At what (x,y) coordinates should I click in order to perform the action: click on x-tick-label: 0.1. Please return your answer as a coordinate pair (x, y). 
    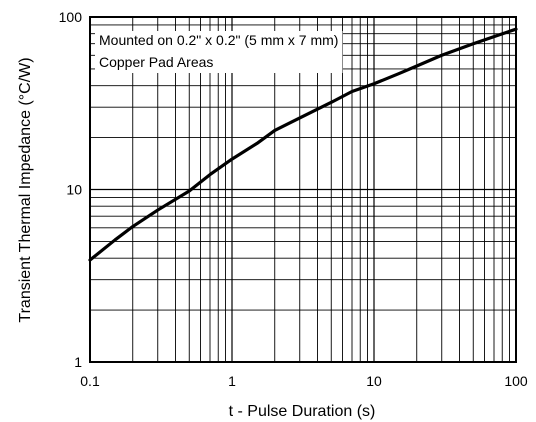
    Looking at the image, I should click on (90, 381).